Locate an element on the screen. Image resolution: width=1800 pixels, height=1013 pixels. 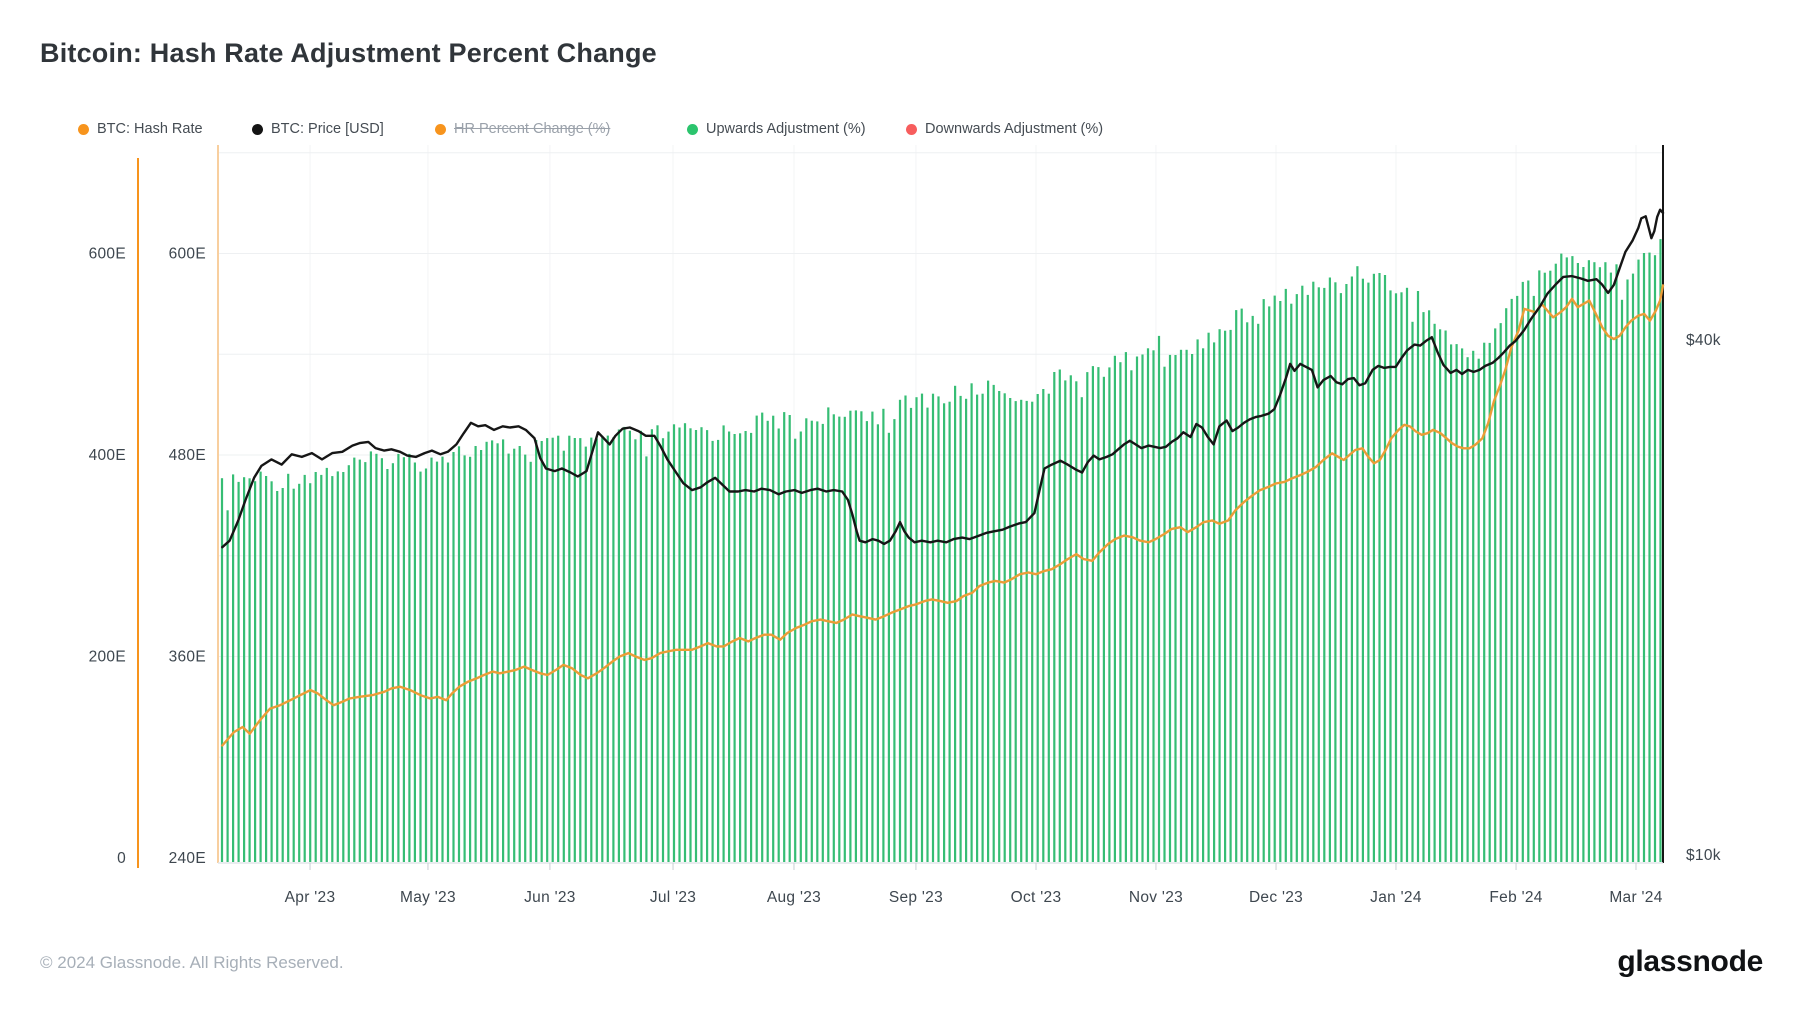
y-axis-right-tick-label: $10k is located at coordinates (1703, 855).